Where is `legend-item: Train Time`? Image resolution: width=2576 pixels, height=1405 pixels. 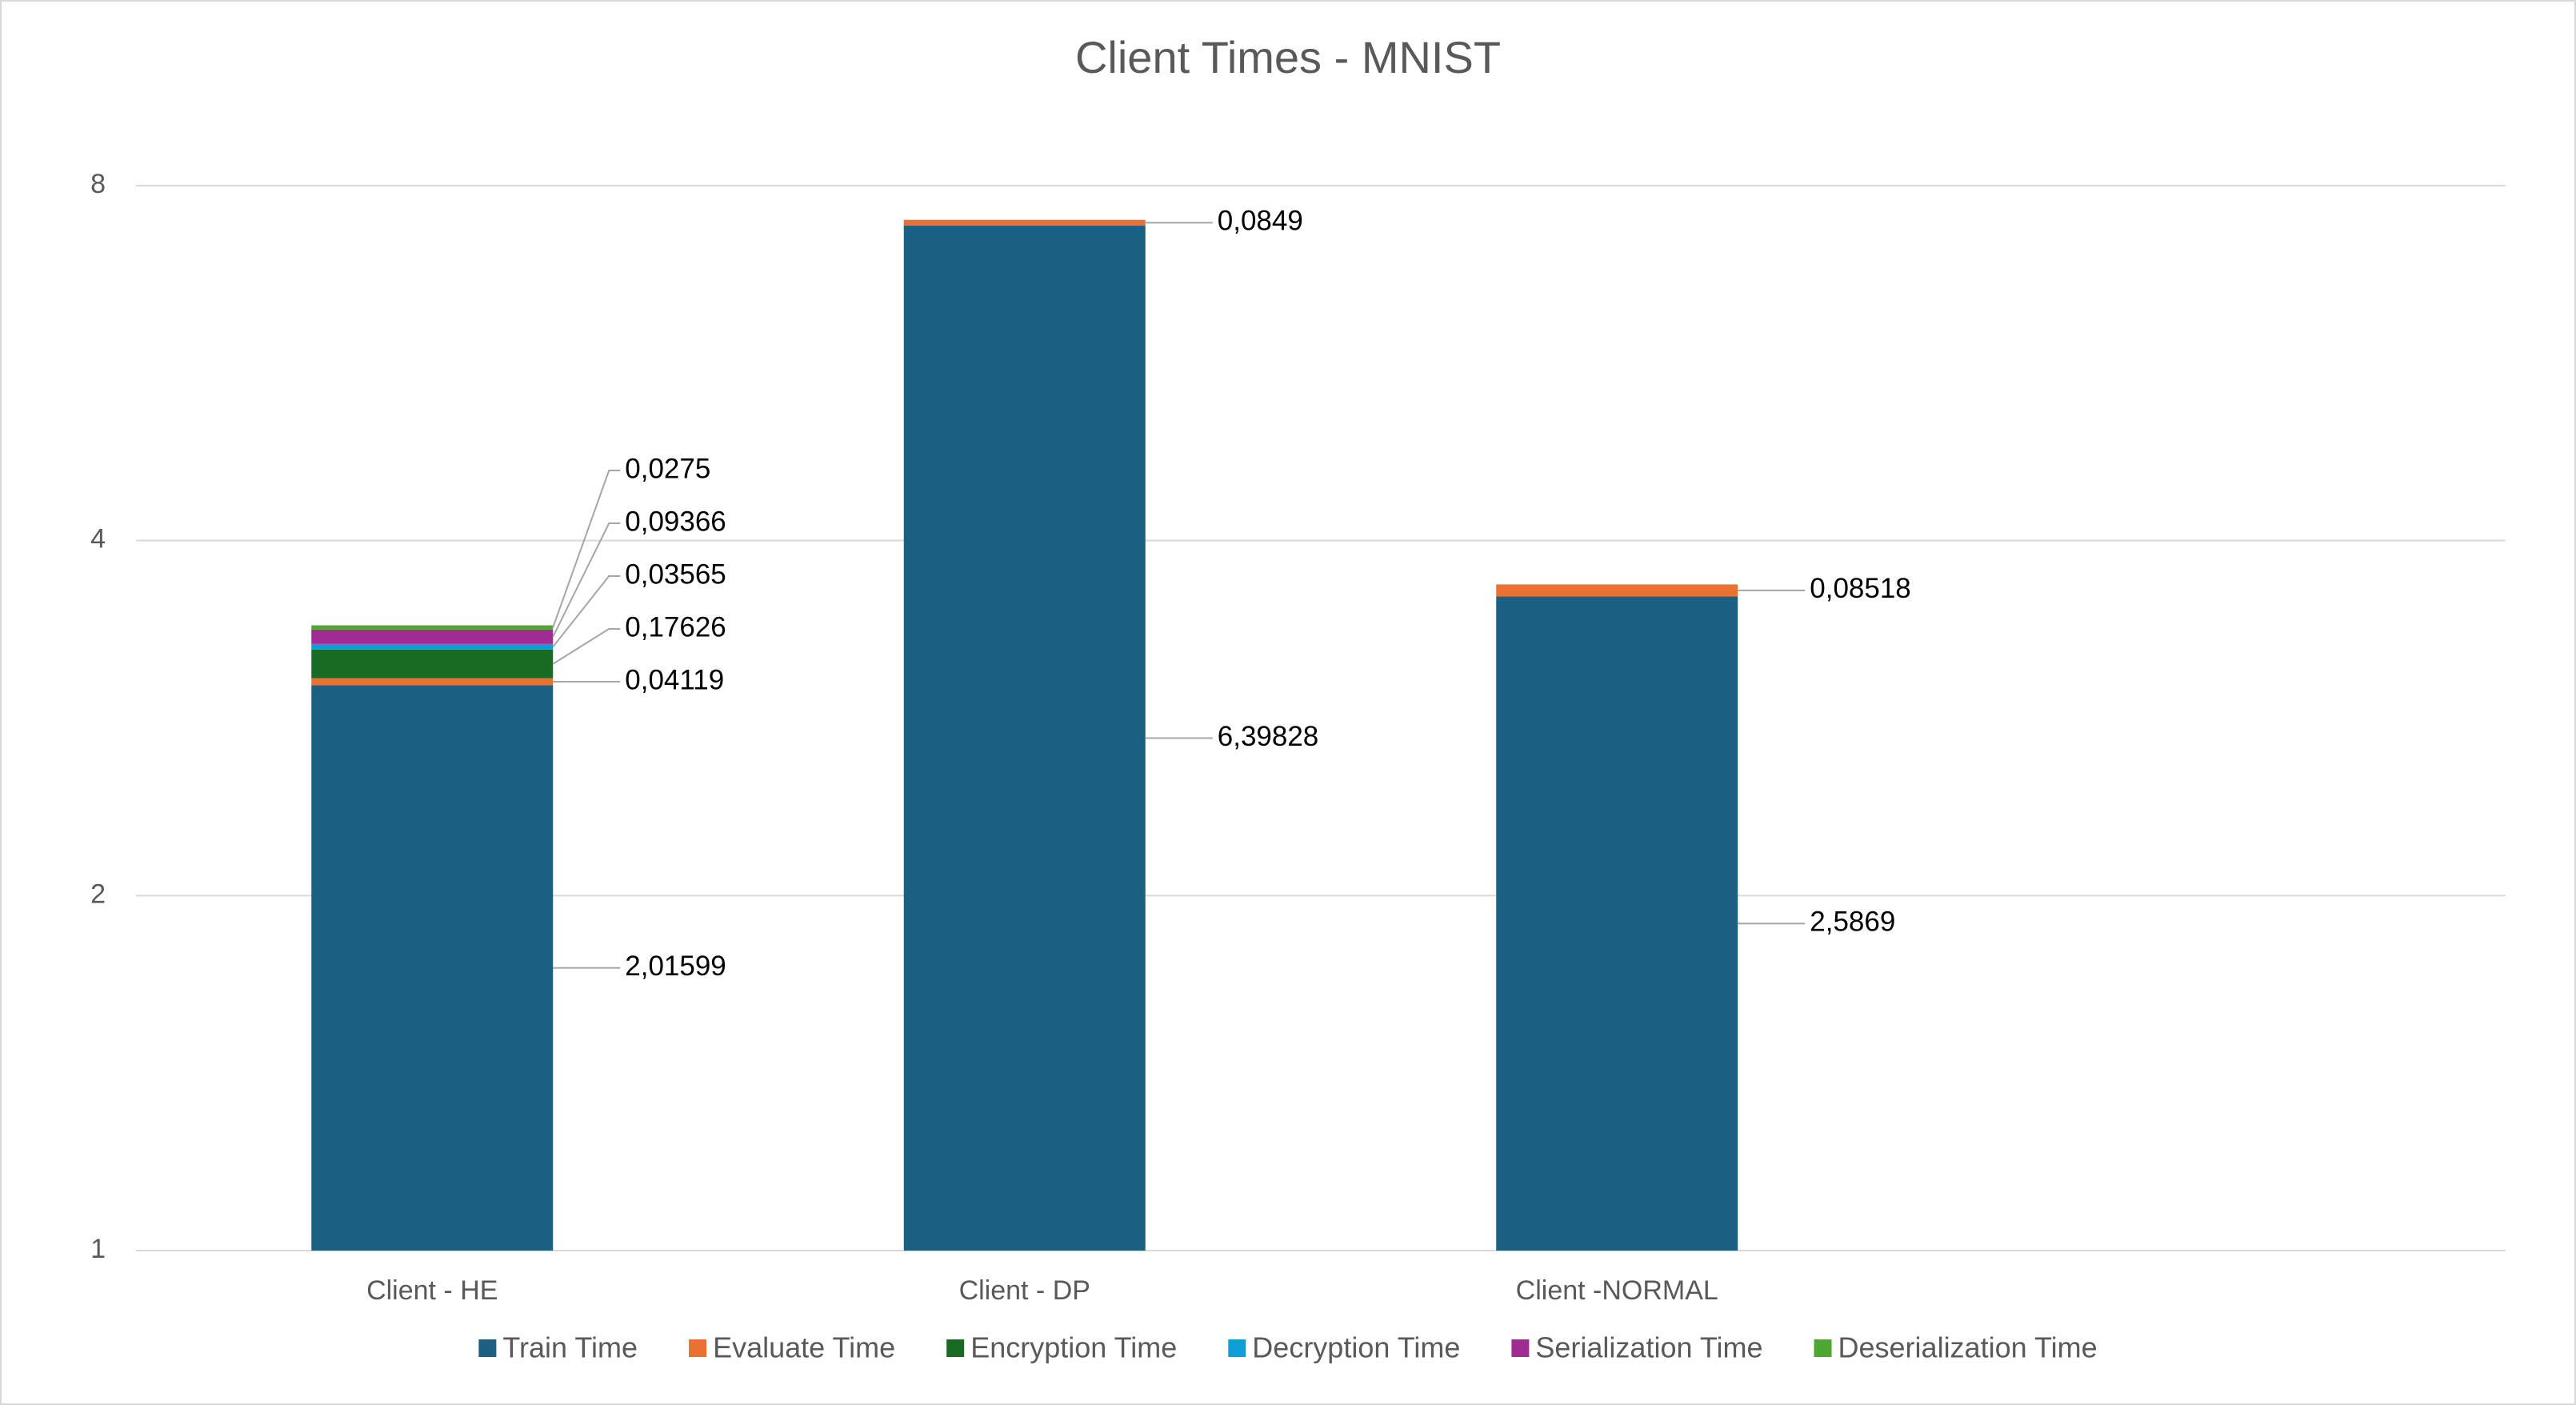 legend-item: Train Time is located at coordinates (558, 1347).